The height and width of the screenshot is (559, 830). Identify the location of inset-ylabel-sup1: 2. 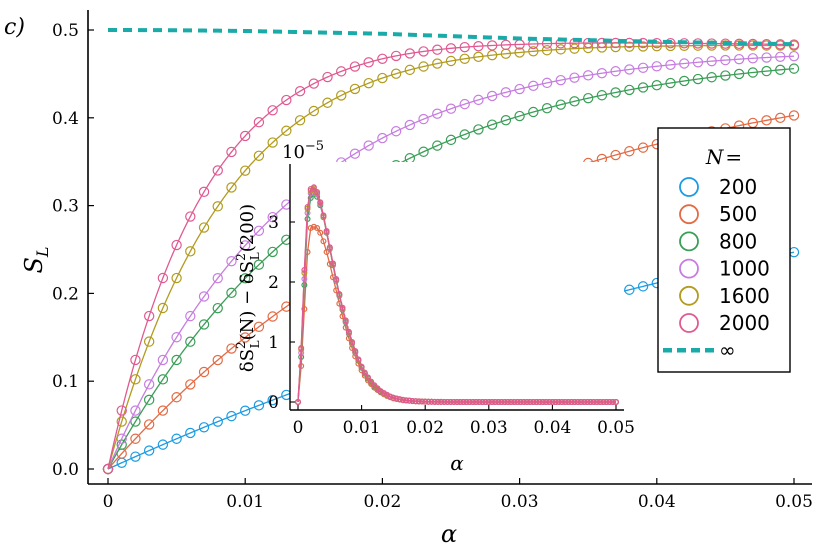
(241, 345).